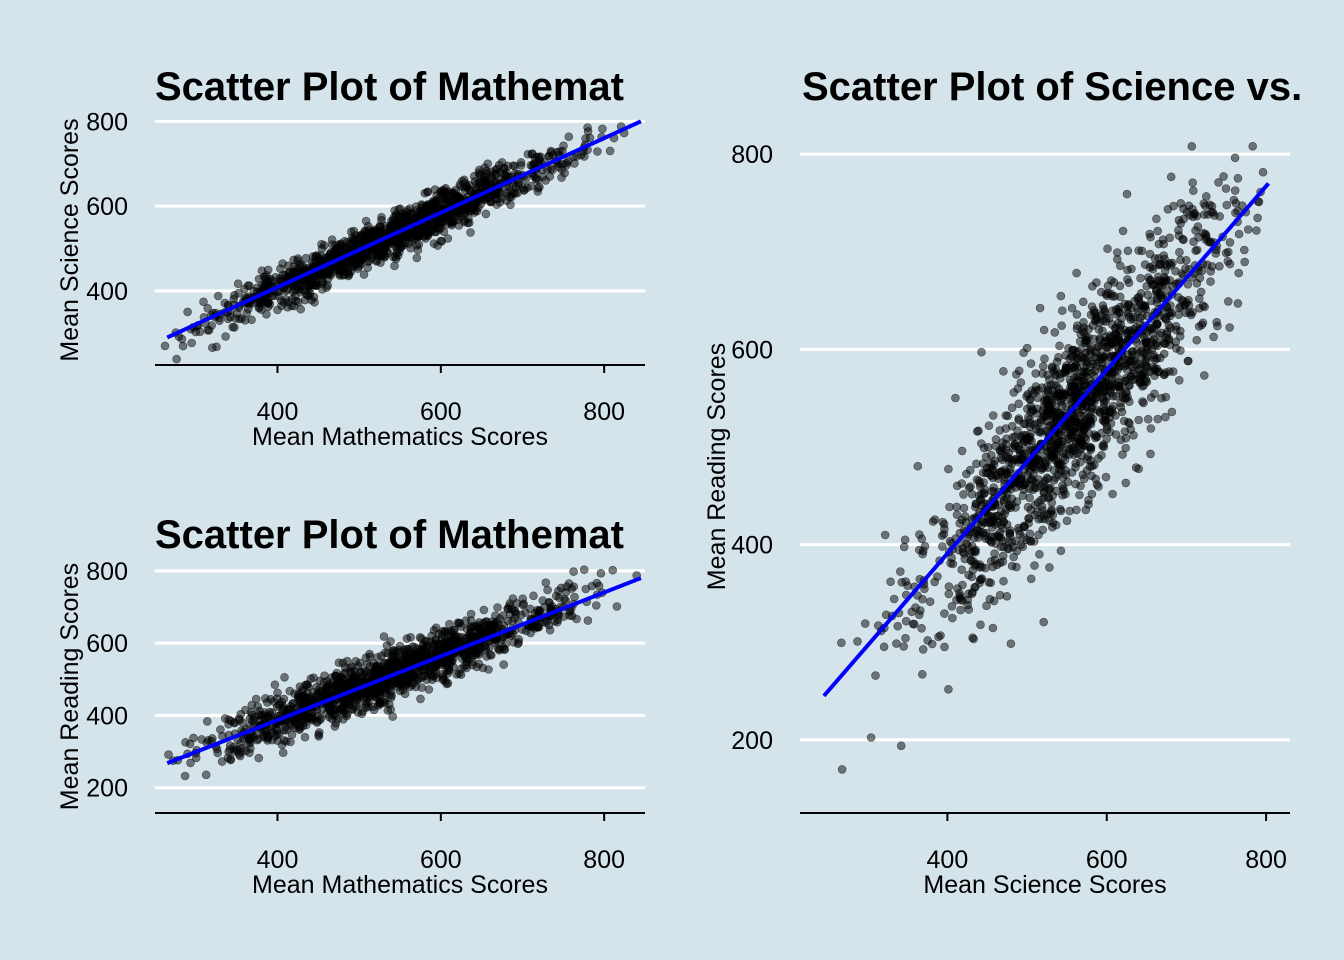  What do you see at coordinates (107, 644) in the screenshot?
I see `y-tick-label: 600` at bounding box center [107, 644].